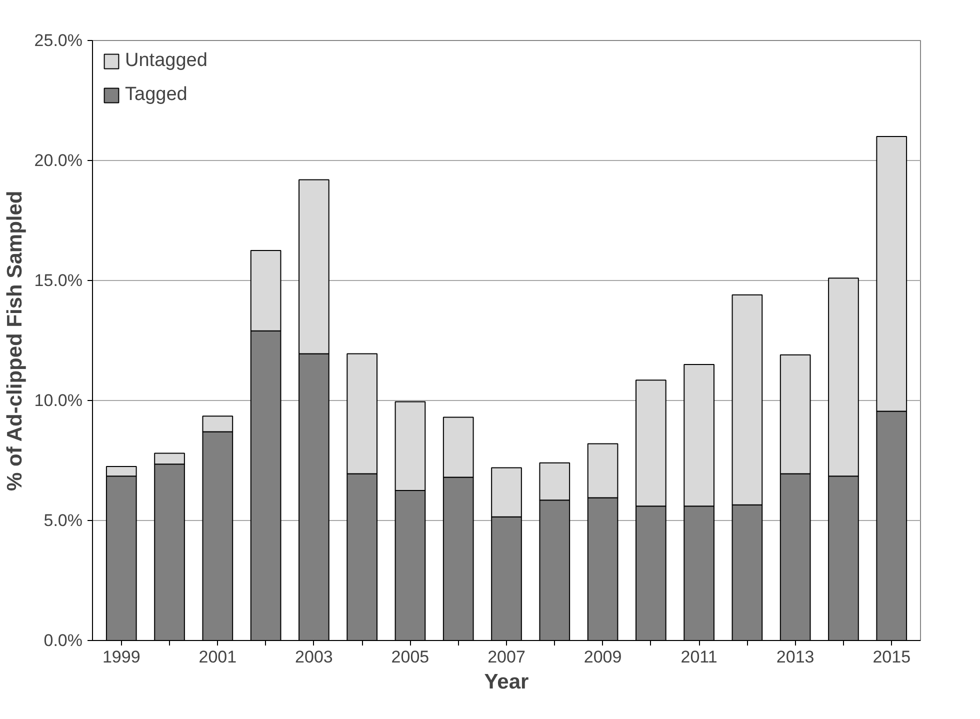 The height and width of the screenshot is (719, 980). Describe the element at coordinates (891, 657) in the screenshot. I see `x-tick-label: 2015` at that location.